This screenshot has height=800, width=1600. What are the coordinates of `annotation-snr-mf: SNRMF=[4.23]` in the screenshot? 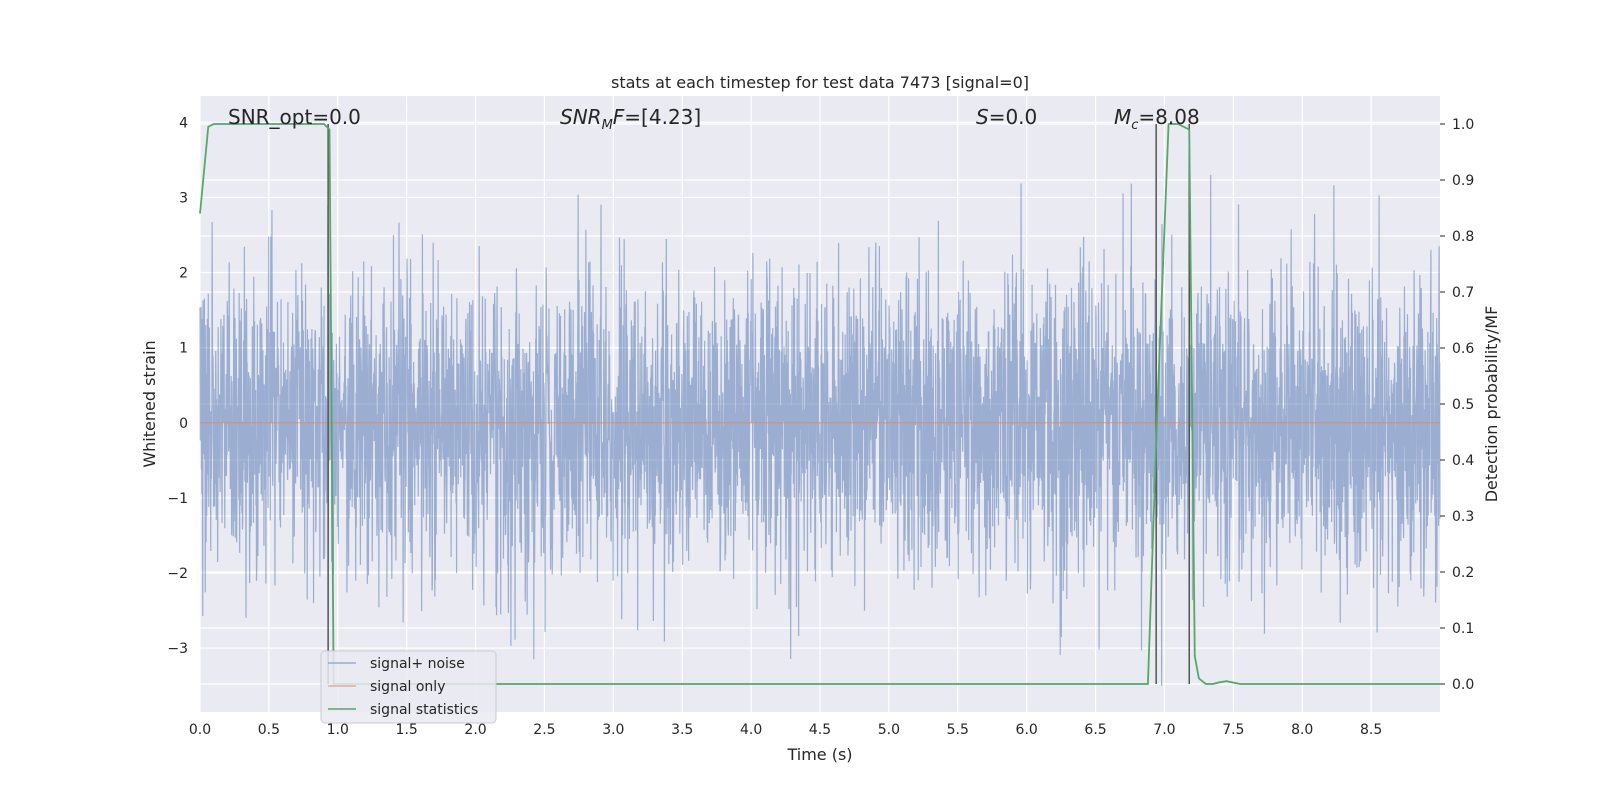 It's located at (630, 119).